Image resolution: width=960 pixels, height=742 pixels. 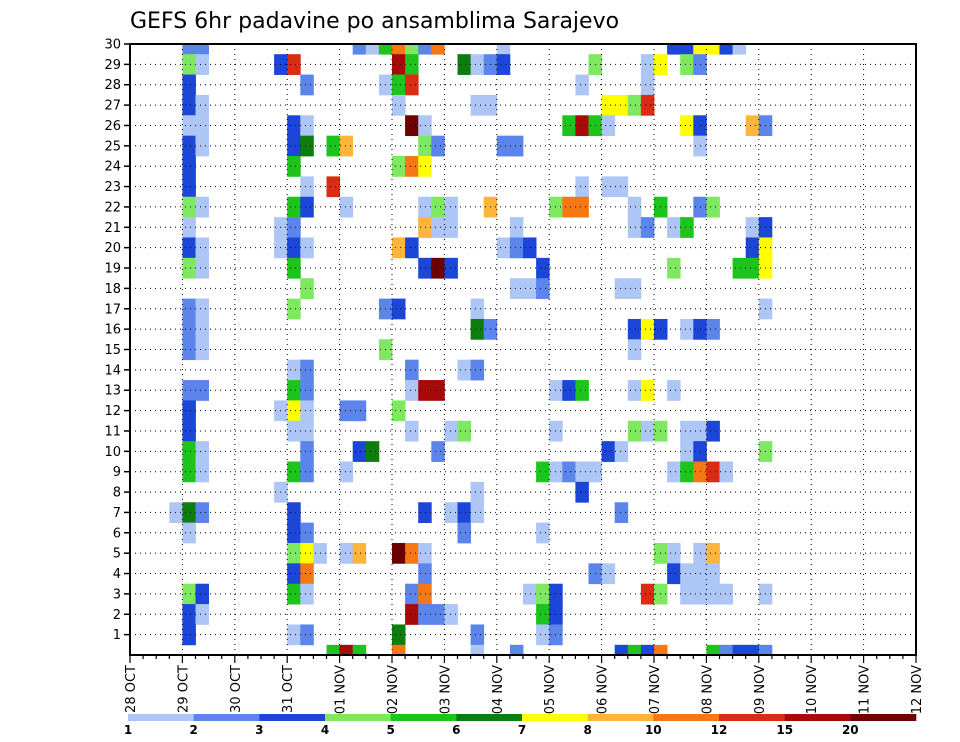 I want to click on x-tick-label: 30 OCT, so click(x=236, y=689).